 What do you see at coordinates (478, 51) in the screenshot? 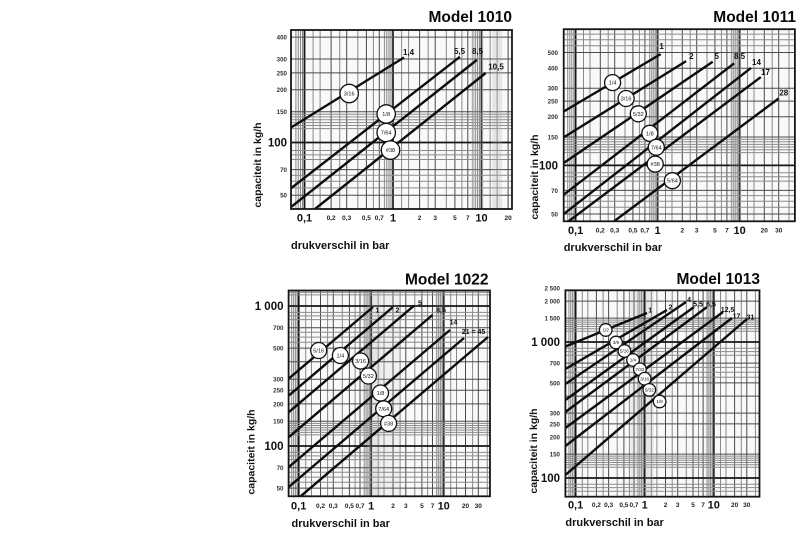
I see `svg-text: 8,5` at bounding box center [478, 51].